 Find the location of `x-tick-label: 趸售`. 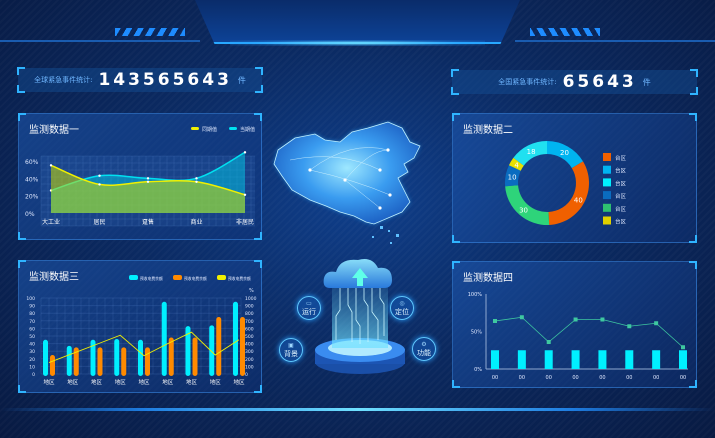

x-tick-label: 趸售 is located at coordinates (148, 222).